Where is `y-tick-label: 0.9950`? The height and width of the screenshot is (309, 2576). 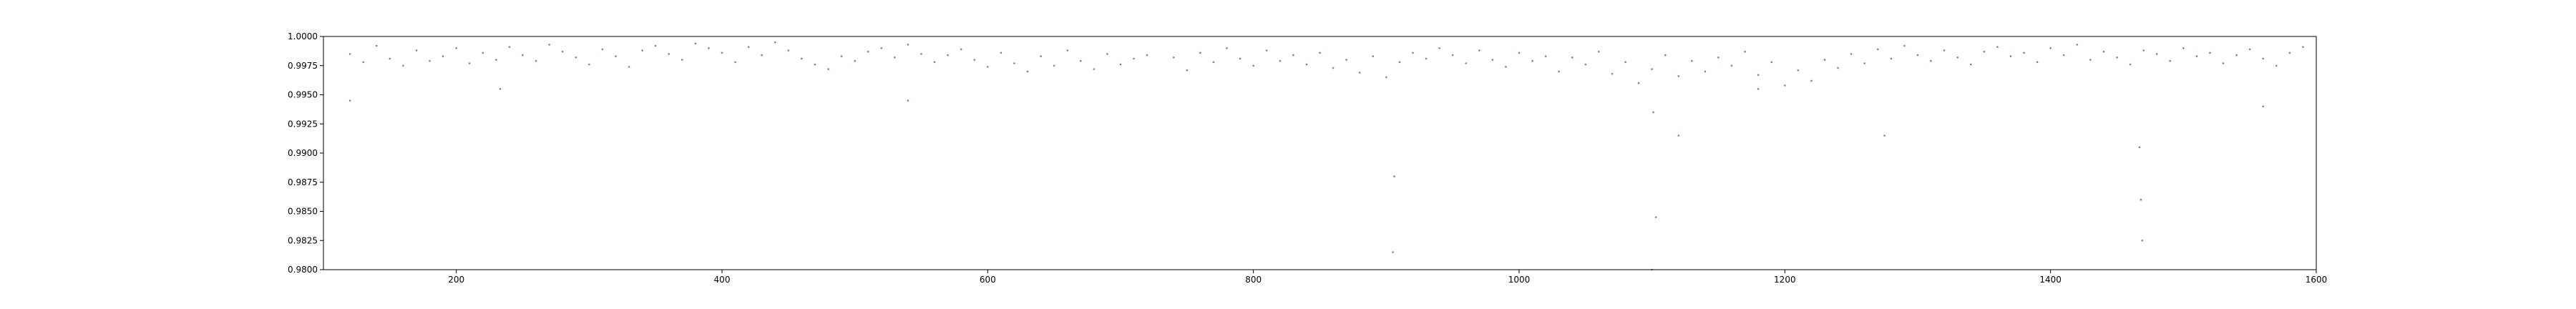 y-tick-label: 0.9950 is located at coordinates (303, 95).